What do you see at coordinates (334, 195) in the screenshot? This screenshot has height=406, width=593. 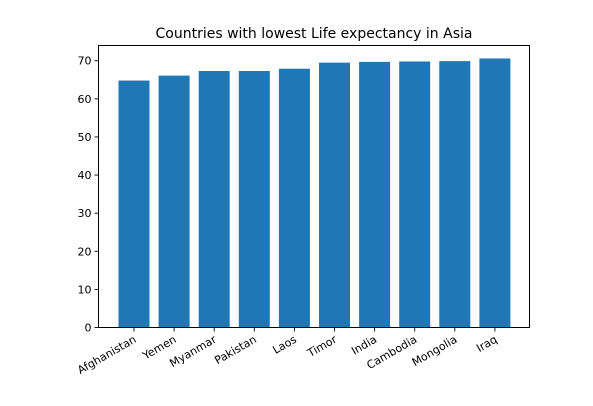 I see `bar-timor` at bounding box center [334, 195].